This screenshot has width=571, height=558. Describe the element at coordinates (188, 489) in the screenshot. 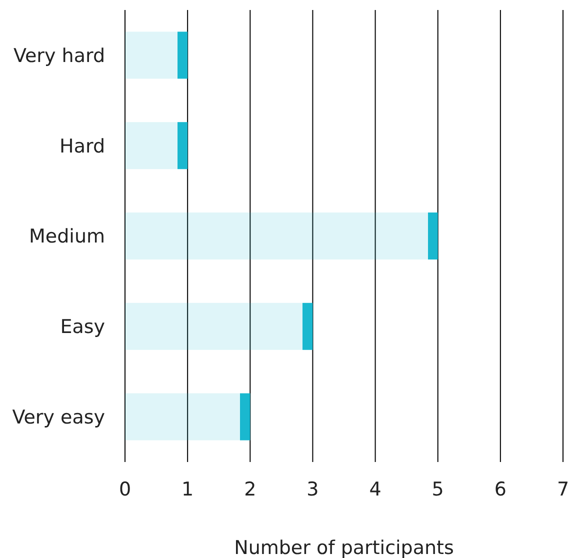

I see `x-tick-label: 1` at that location.